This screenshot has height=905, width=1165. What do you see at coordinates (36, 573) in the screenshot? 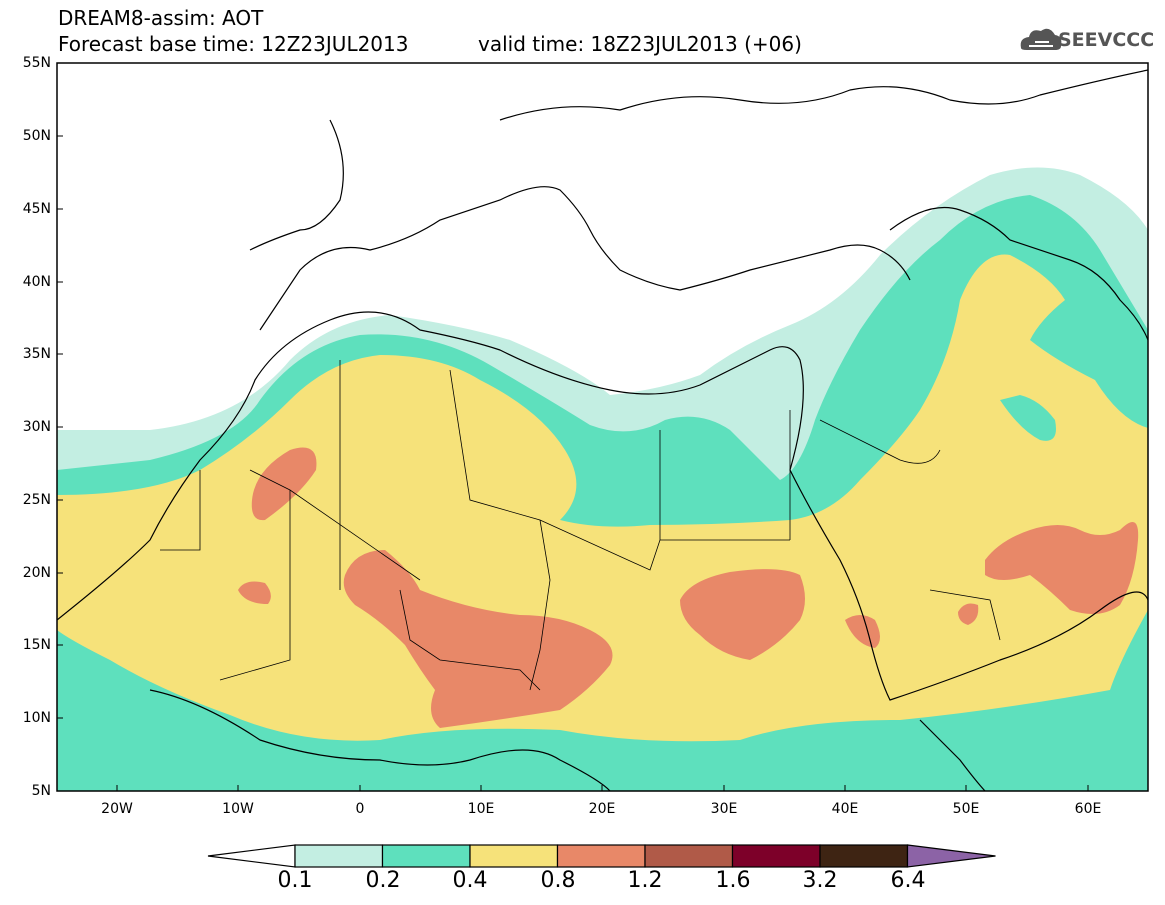
I see `lat-label: 20N` at bounding box center [36, 573].